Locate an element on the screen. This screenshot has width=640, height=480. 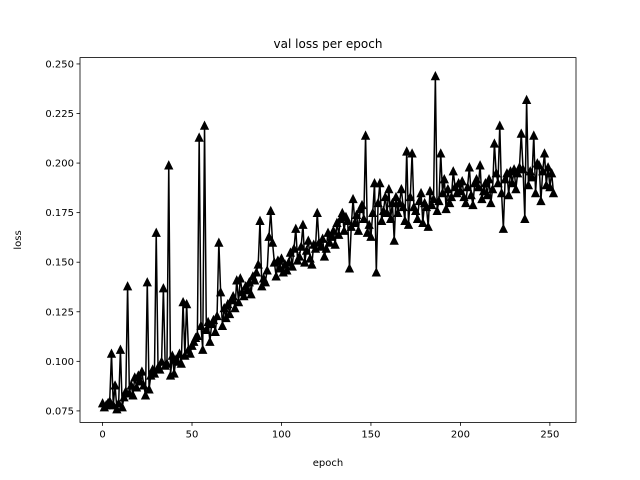
y-tick-label: 0.100 is located at coordinates (59, 362).